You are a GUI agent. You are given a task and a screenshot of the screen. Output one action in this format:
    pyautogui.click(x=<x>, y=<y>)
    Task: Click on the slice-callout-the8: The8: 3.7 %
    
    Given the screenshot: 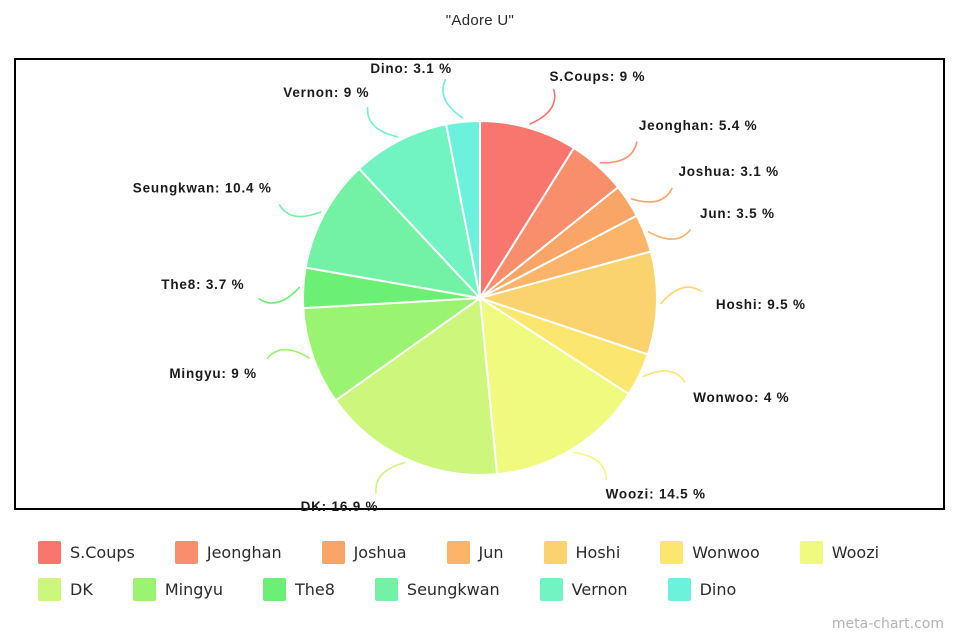 What is the action you would take?
    pyautogui.click(x=202, y=284)
    